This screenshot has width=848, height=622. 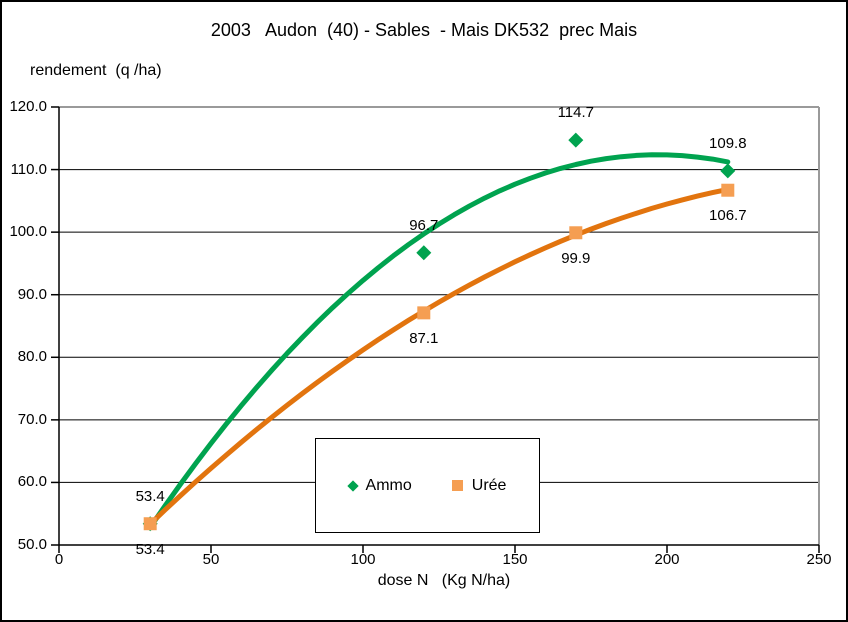 I want to click on data-label-uree-1: 87.1, so click(x=424, y=338).